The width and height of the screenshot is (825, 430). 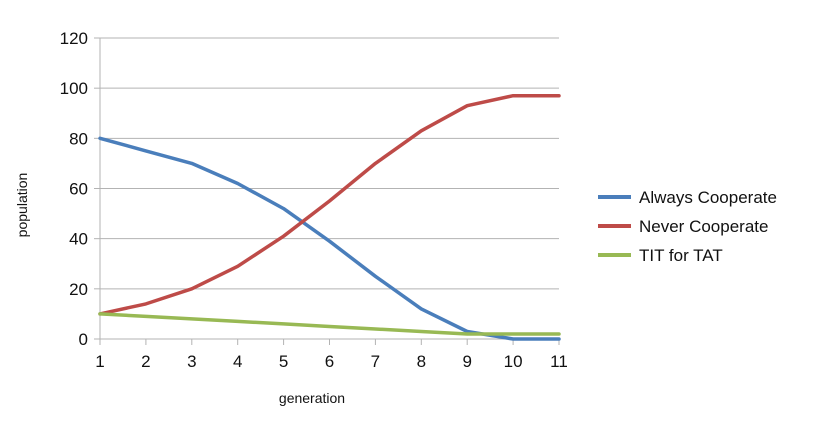 I want to click on y-tick-label-40: 40, so click(x=78, y=239).